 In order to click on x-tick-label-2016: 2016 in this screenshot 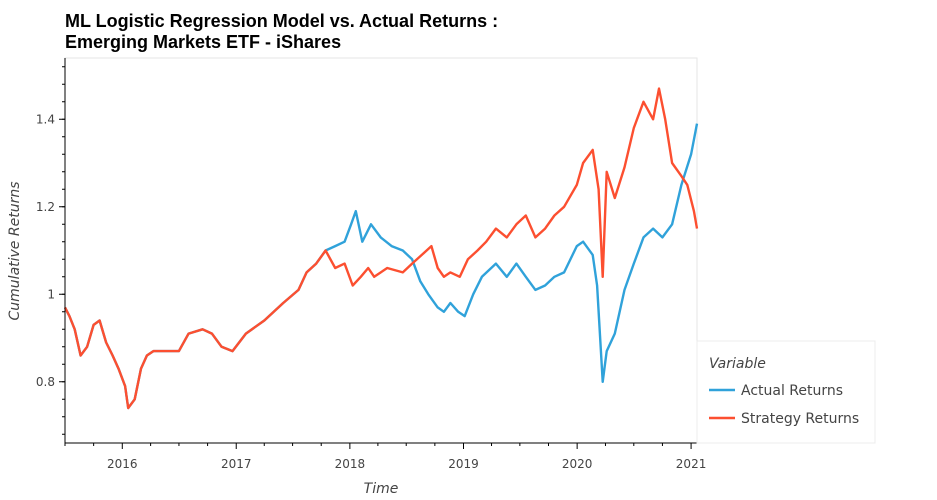, I will do `click(122, 464)`.